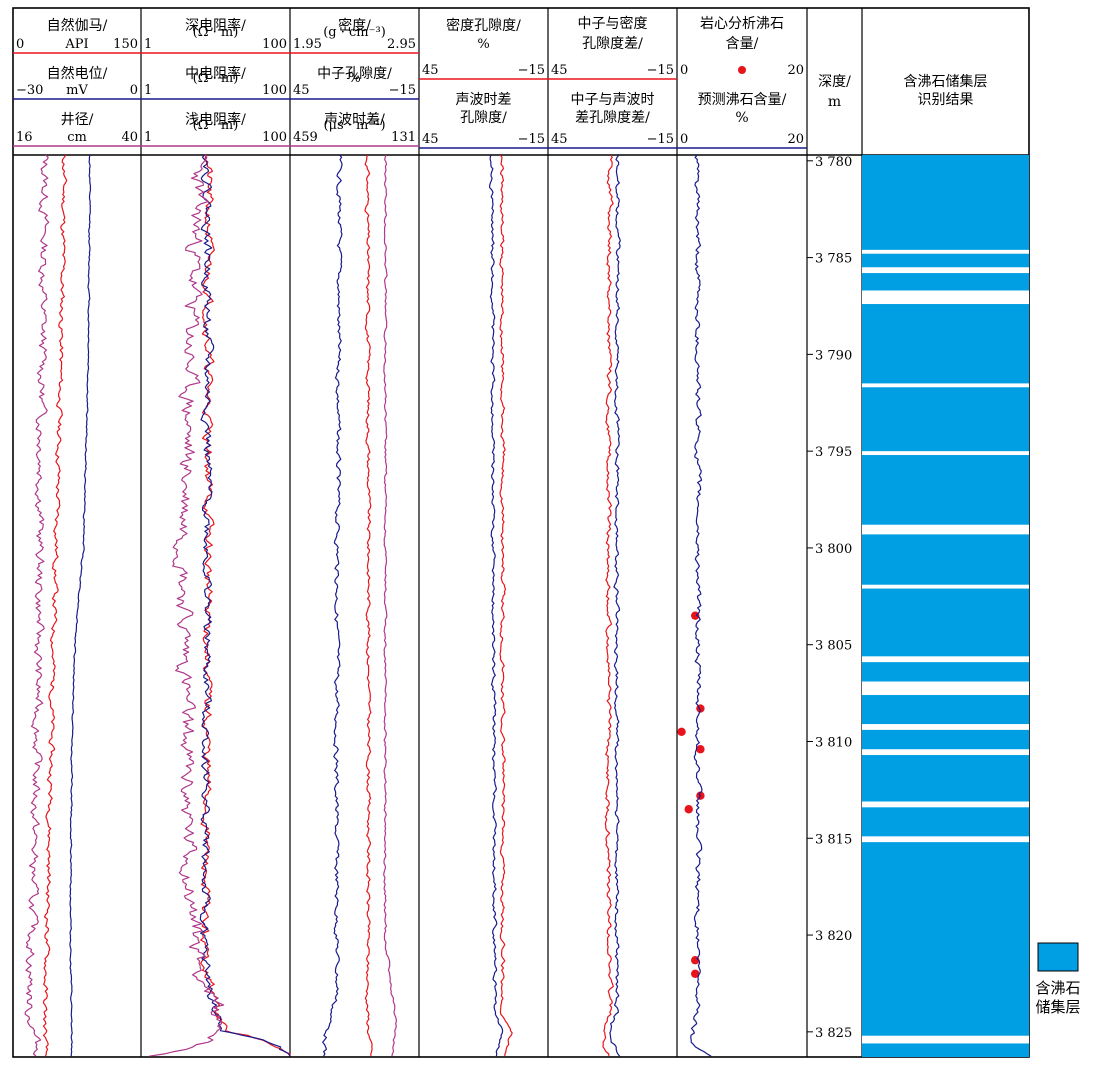  Describe the element at coordinates (80, 605) in the screenshot. I see `curve-sp` at that location.